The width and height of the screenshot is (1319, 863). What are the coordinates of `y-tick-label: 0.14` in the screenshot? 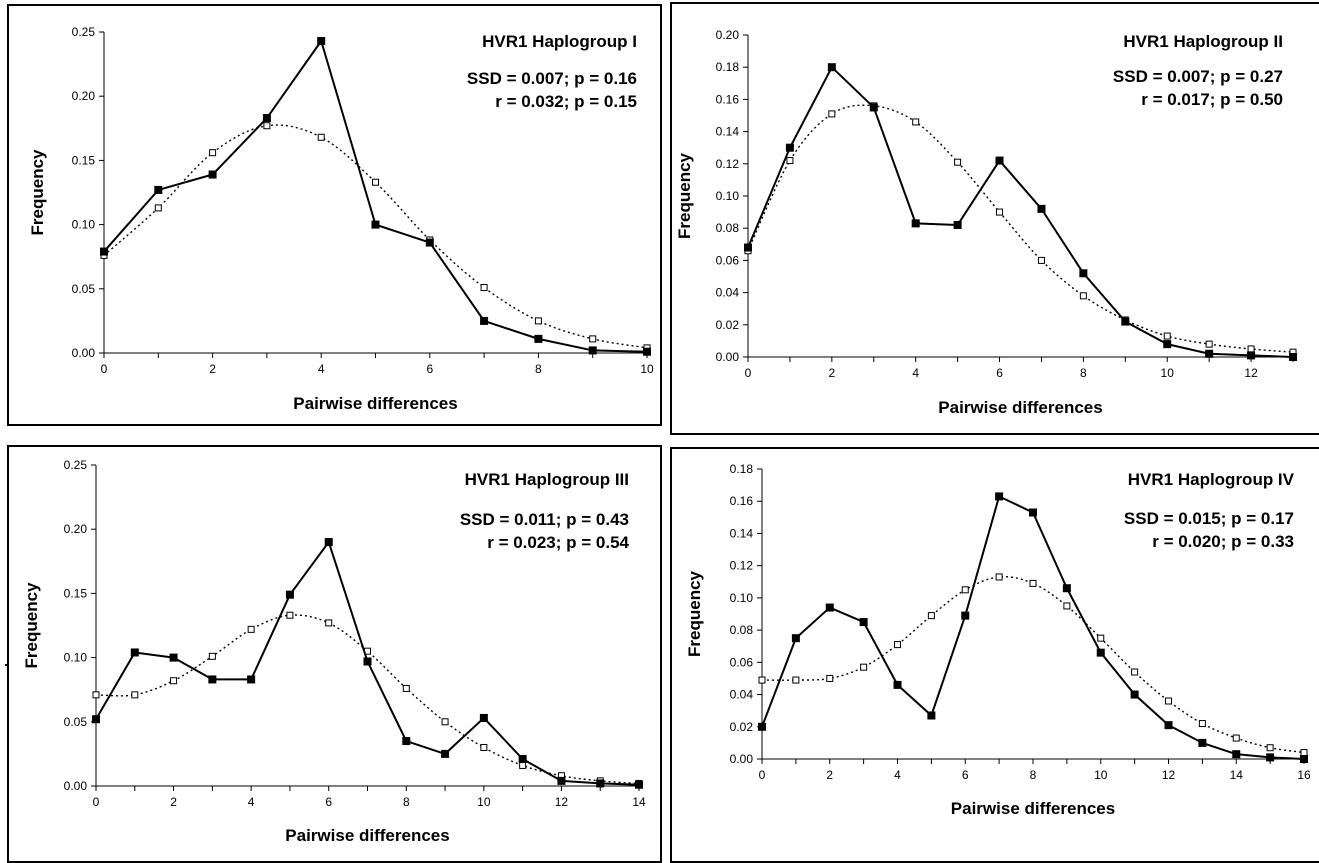 It's located at (728, 132).